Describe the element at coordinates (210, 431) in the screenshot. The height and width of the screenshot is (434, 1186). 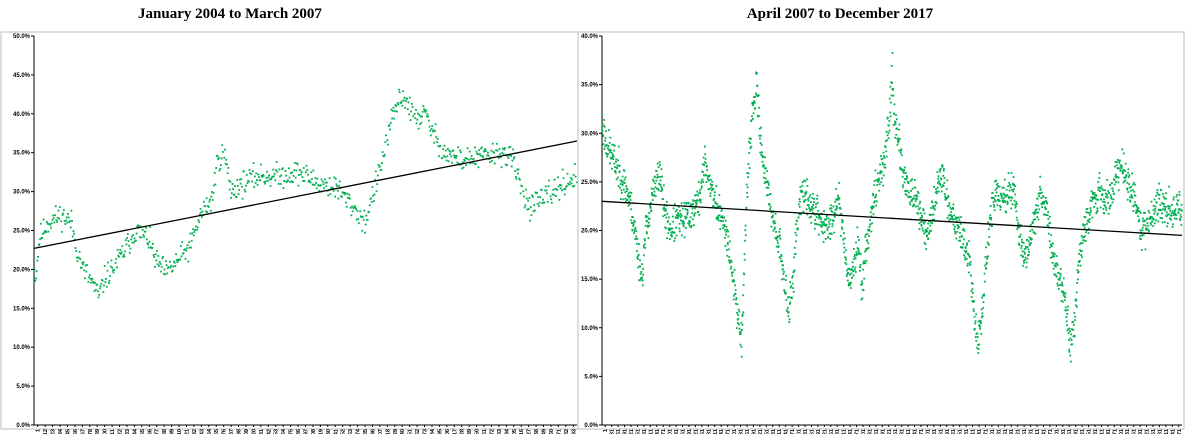
I see `x-tick-label: 254` at that location.